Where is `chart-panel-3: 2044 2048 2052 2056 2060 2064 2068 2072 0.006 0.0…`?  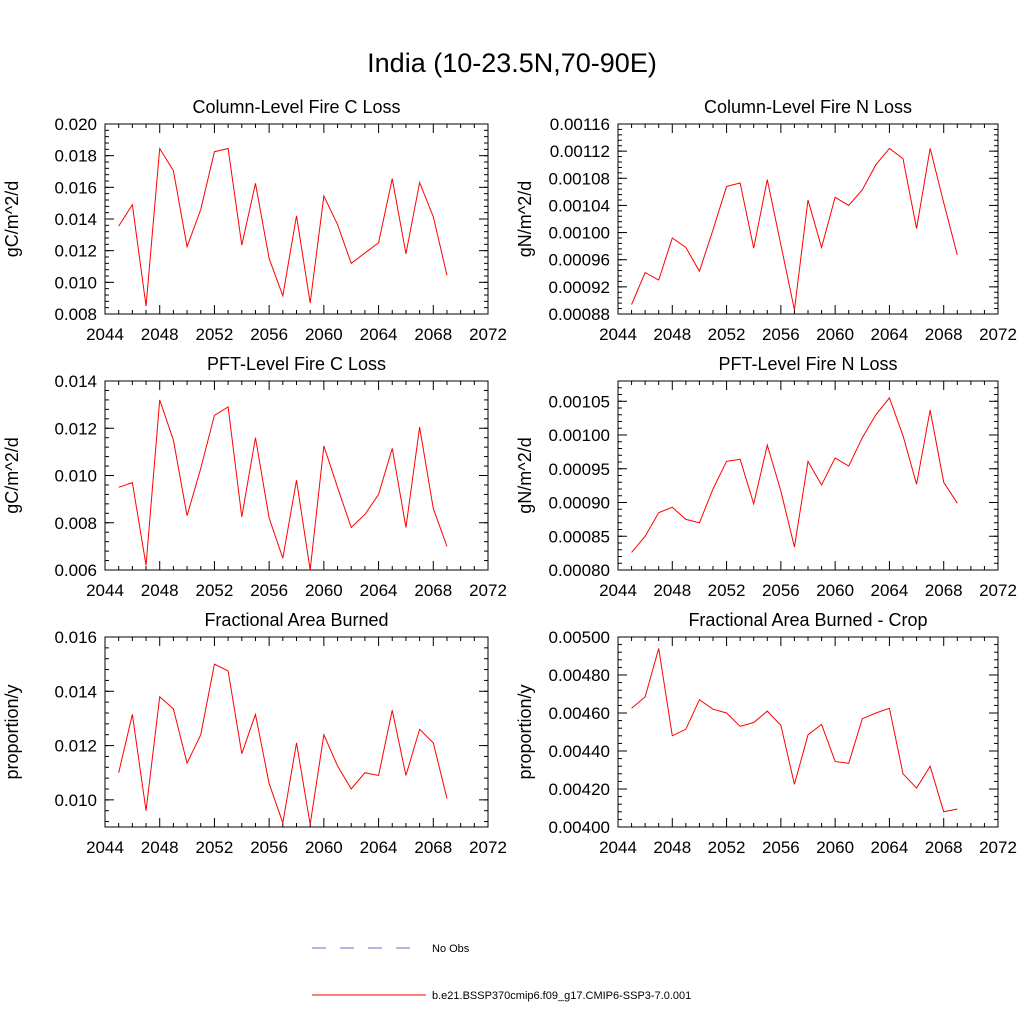 chart-panel-3: 2044 2048 2052 2056 2060 2064 2068 2072 0.006 0.0… is located at coordinates (254, 477).